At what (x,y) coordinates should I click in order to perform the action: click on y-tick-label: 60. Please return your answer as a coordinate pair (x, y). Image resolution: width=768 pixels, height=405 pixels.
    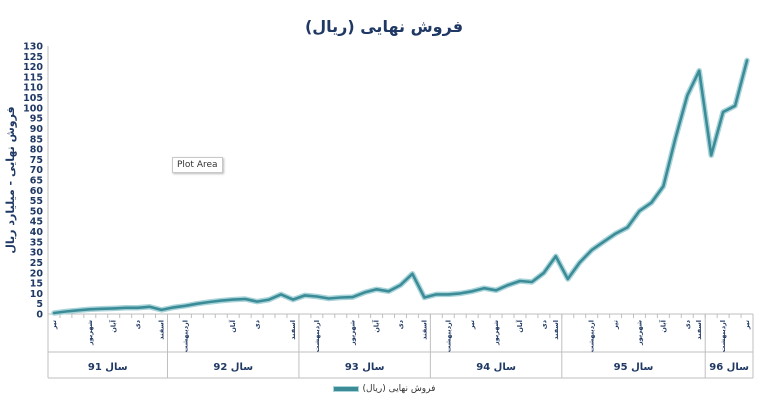
    Looking at the image, I should click on (37, 191).